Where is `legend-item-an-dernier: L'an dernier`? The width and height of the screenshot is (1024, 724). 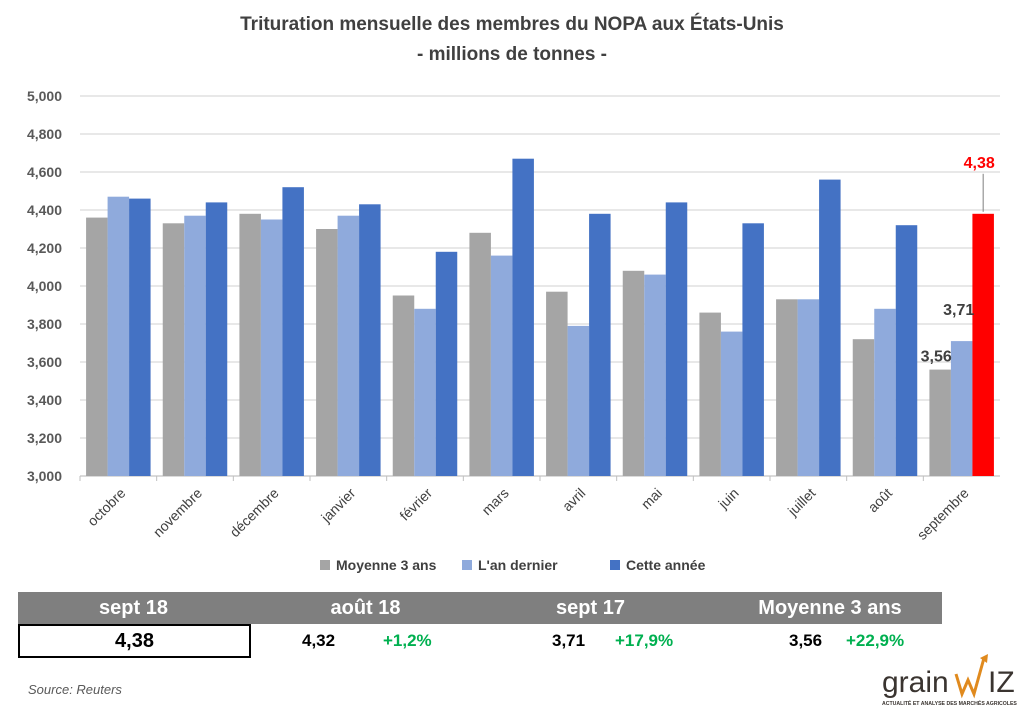 legend-item-an-dernier: L'an dernier is located at coordinates (510, 565).